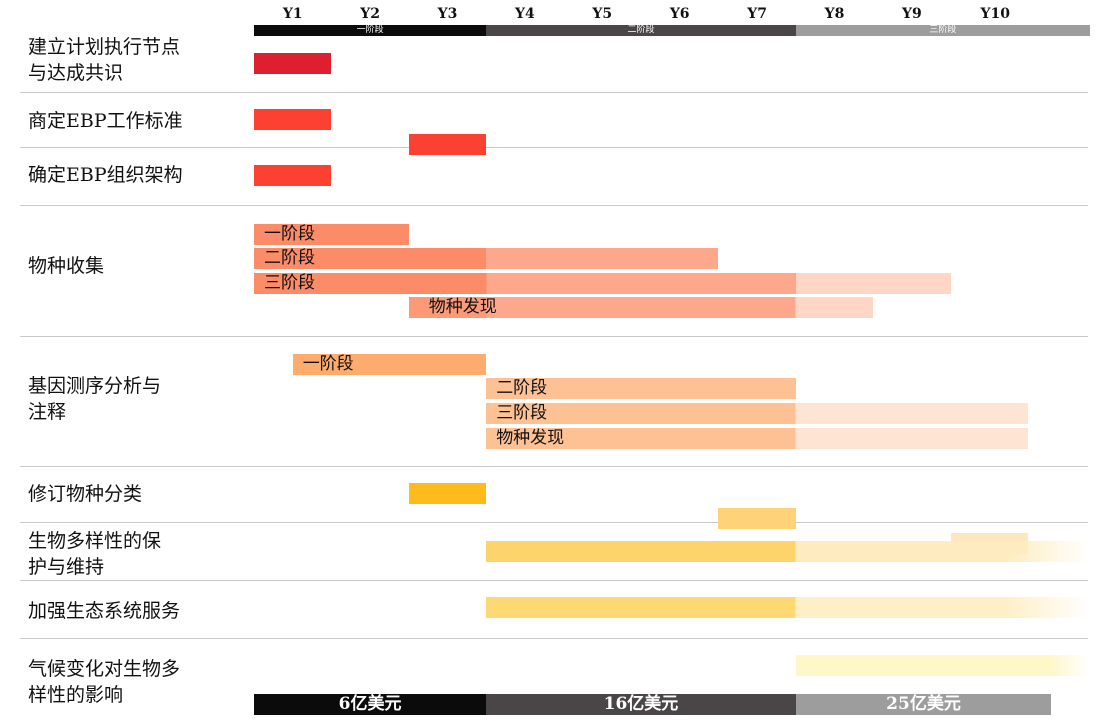  What do you see at coordinates (370, 704) in the screenshot?
I see `budget-bar: 6亿美元` at bounding box center [370, 704].